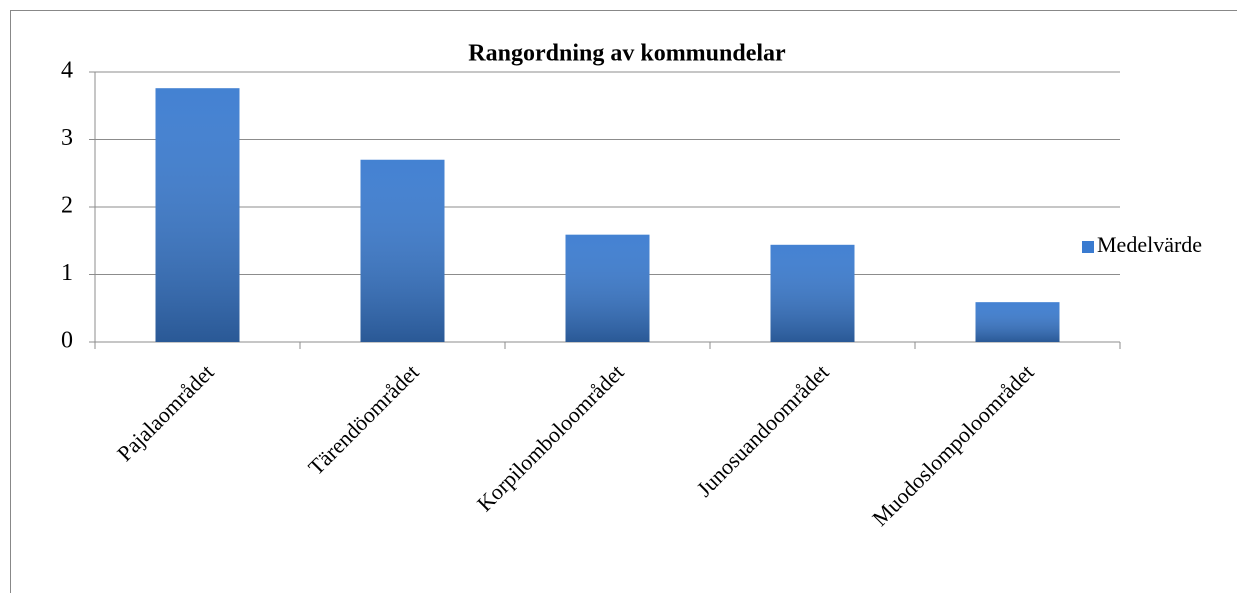  I want to click on chart-title: Rangordning av kommundelar, so click(627, 54).